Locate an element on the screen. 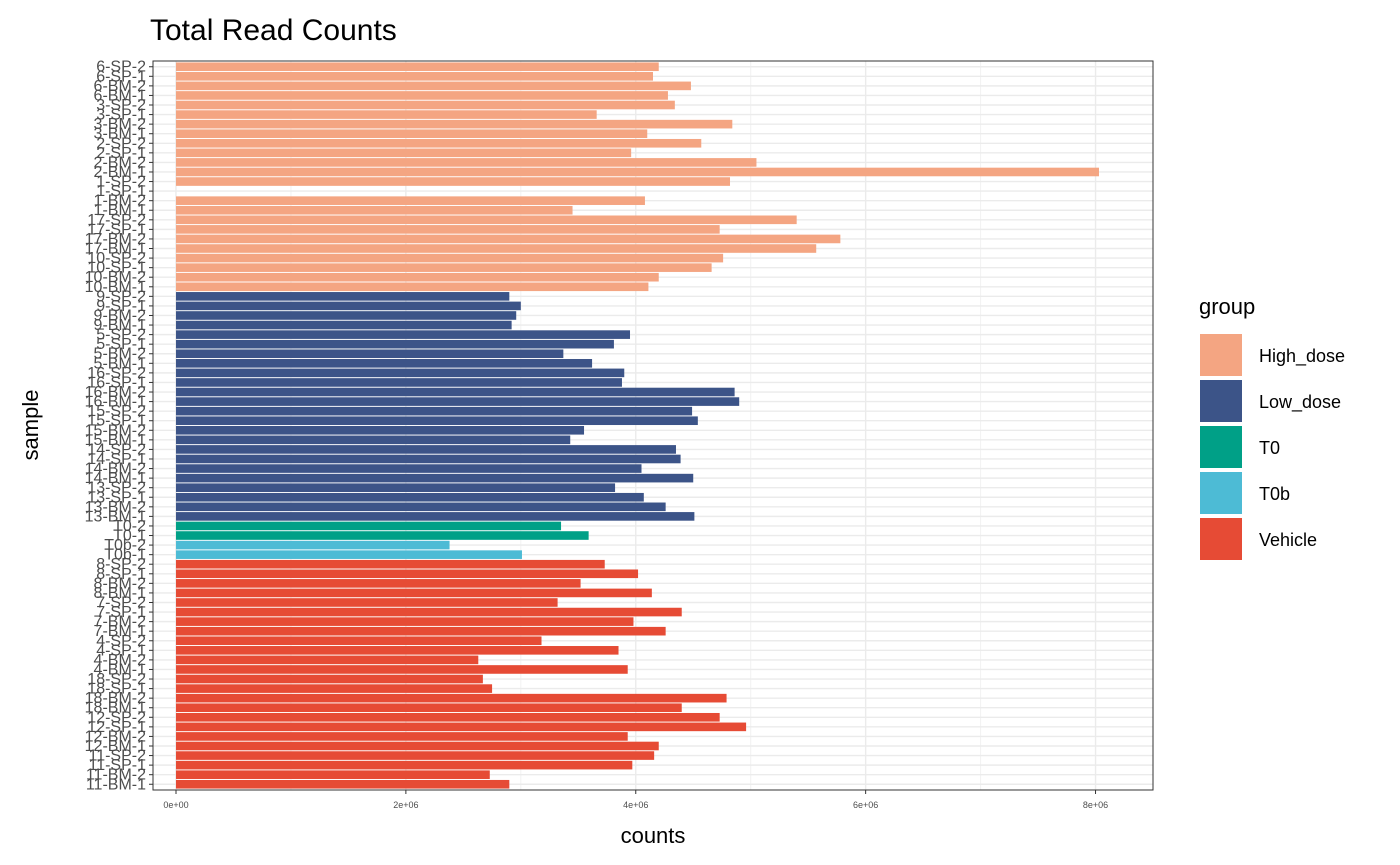 The image size is (1400, 865). y-tick-label: 12-BM-2 is located at coordinates (115, 736).